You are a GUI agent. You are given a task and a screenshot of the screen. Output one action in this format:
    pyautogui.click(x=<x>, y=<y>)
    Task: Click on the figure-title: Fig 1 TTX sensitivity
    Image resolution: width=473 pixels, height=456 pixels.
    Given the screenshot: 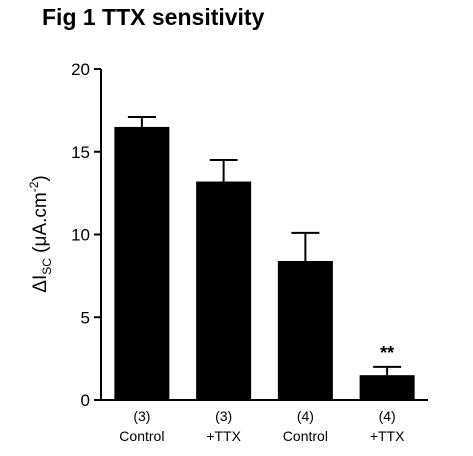 What is the action you would take?
    pyautogui.click(x=153, y=17)
    